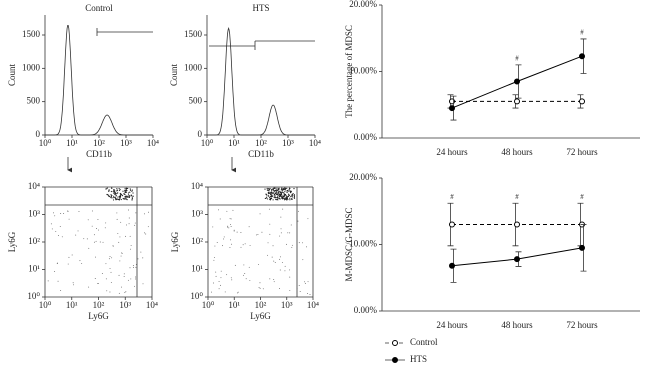 Image resolution: width=650 pixels, height=366 pixels. Describe the element at coordinates (315, 143) in the screenshot. I see `x-tick-label: 10⁴` at that location.